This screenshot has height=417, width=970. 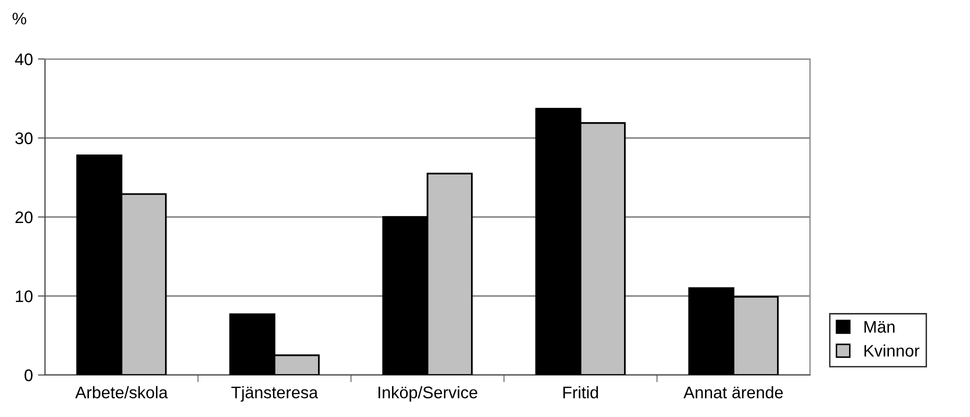 What do you see at coordinates (24, 138) in the screenshot?
I see `y-tick-label: 30` at bounding box center [24, 138].